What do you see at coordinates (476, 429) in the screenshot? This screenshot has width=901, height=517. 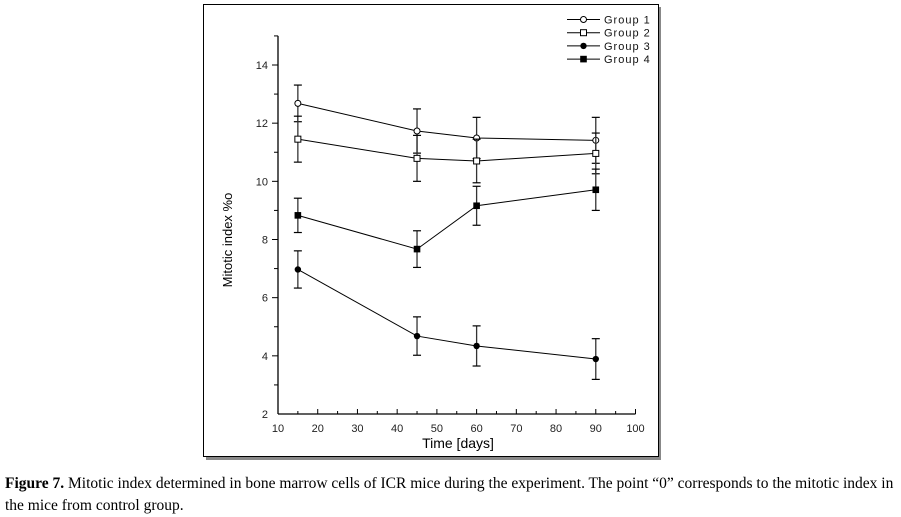 I see `x-tick-label: 60` at bounding box center [476, 429].